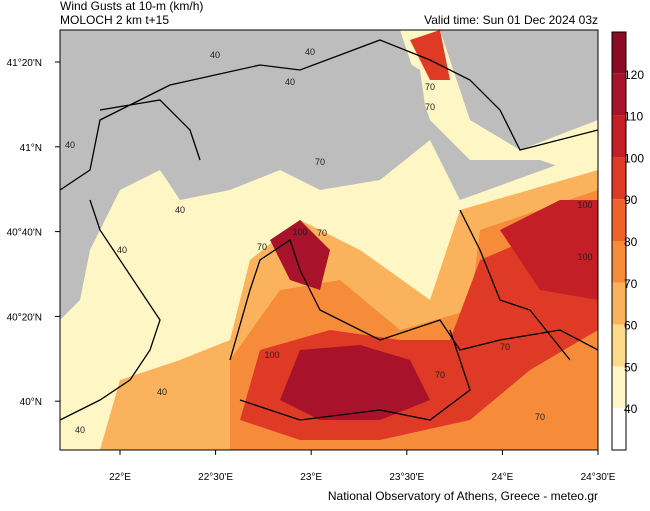  Describe the element at coordinates (24, 63) in the screenshot. I see `y-tick-label: 41°20'N` at that location.